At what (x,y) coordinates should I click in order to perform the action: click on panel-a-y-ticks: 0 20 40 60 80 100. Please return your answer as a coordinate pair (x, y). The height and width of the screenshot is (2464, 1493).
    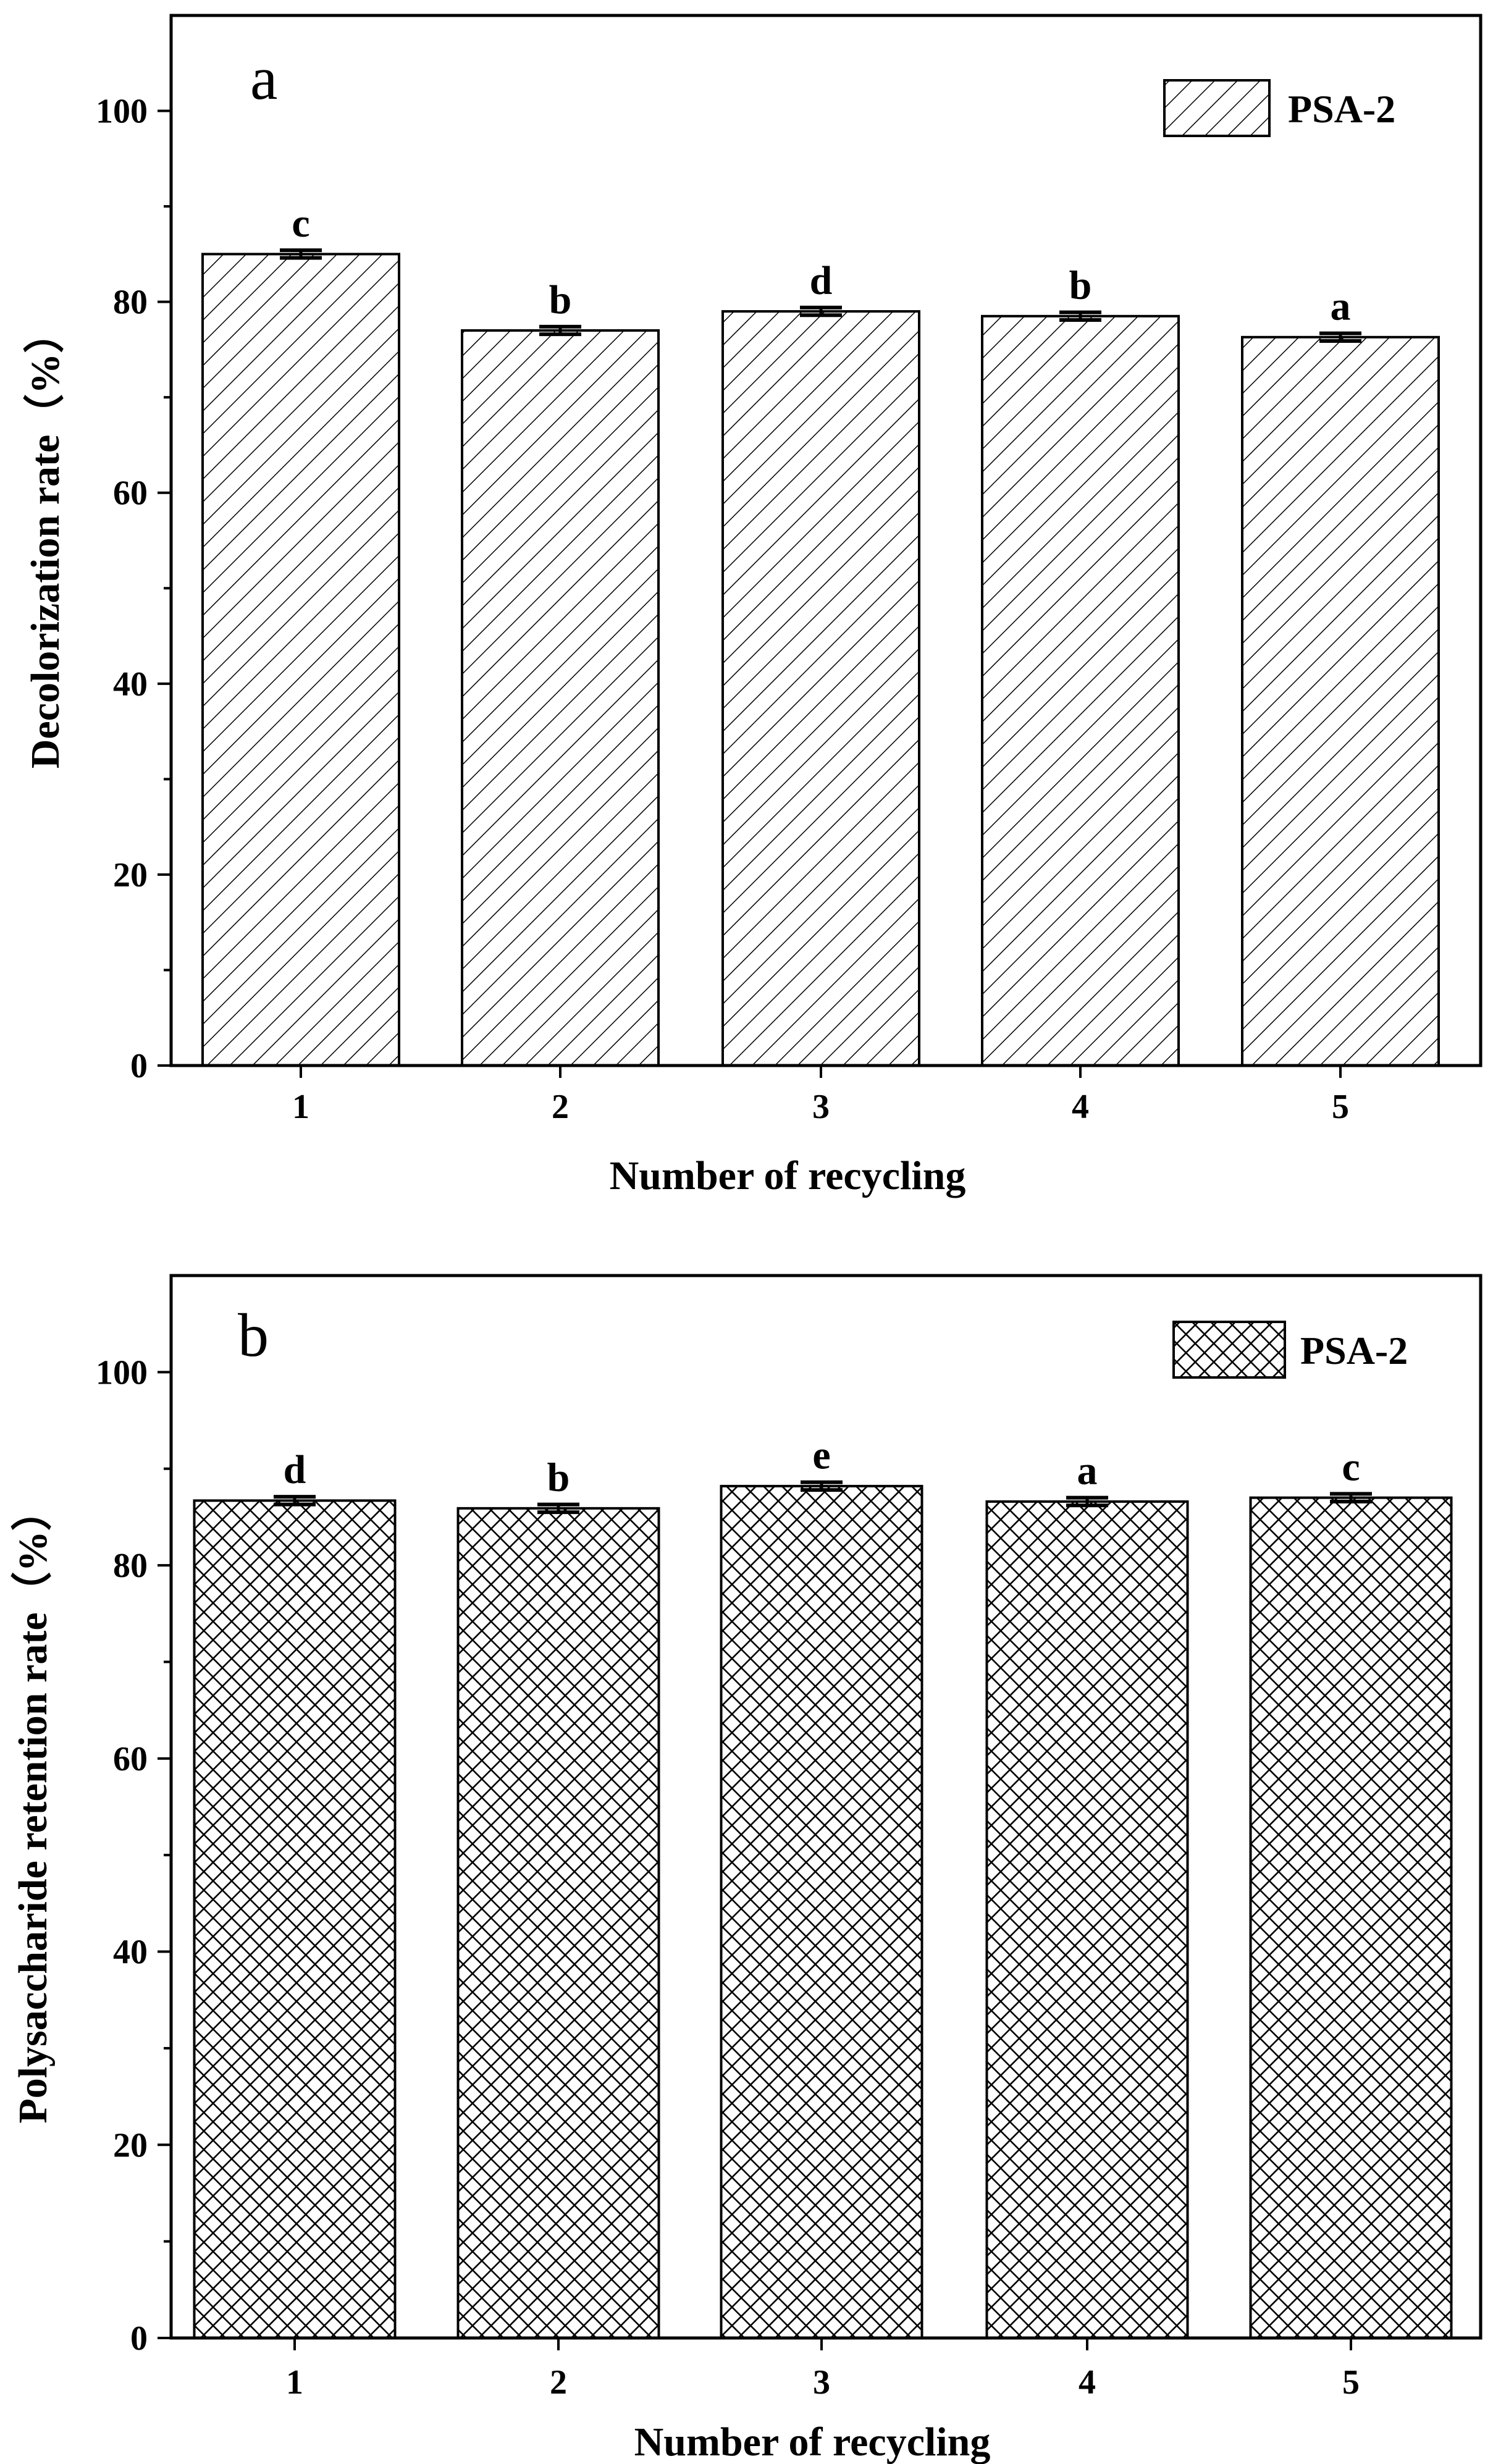
    Looking at the image, I should click on (133, 589).